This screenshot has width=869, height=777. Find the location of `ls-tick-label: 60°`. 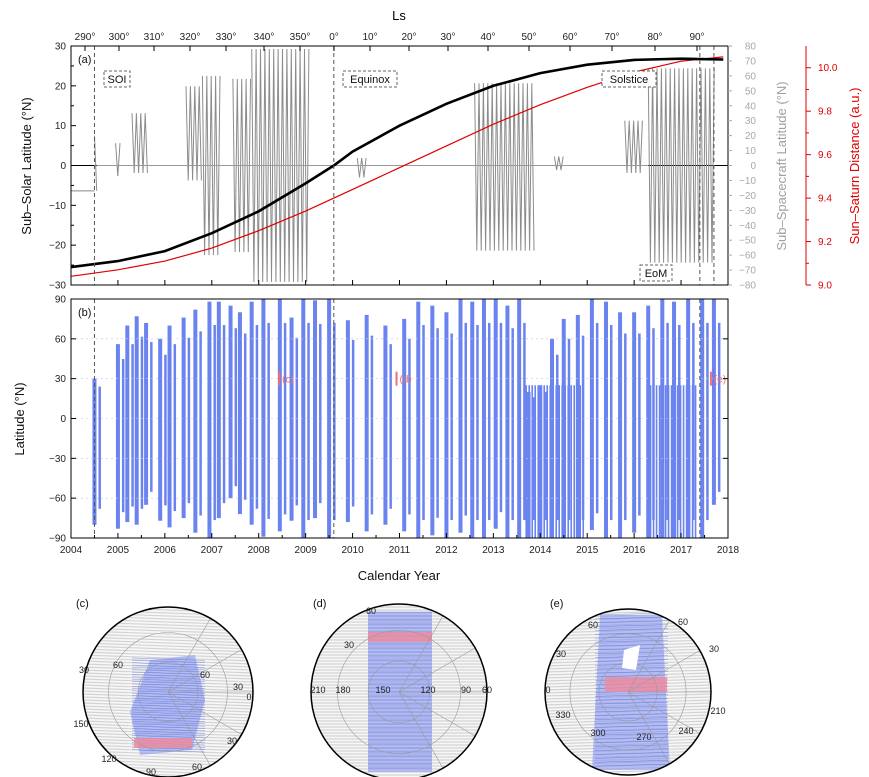

ls-tick-label: 60° is located at coordinates (569, 37).